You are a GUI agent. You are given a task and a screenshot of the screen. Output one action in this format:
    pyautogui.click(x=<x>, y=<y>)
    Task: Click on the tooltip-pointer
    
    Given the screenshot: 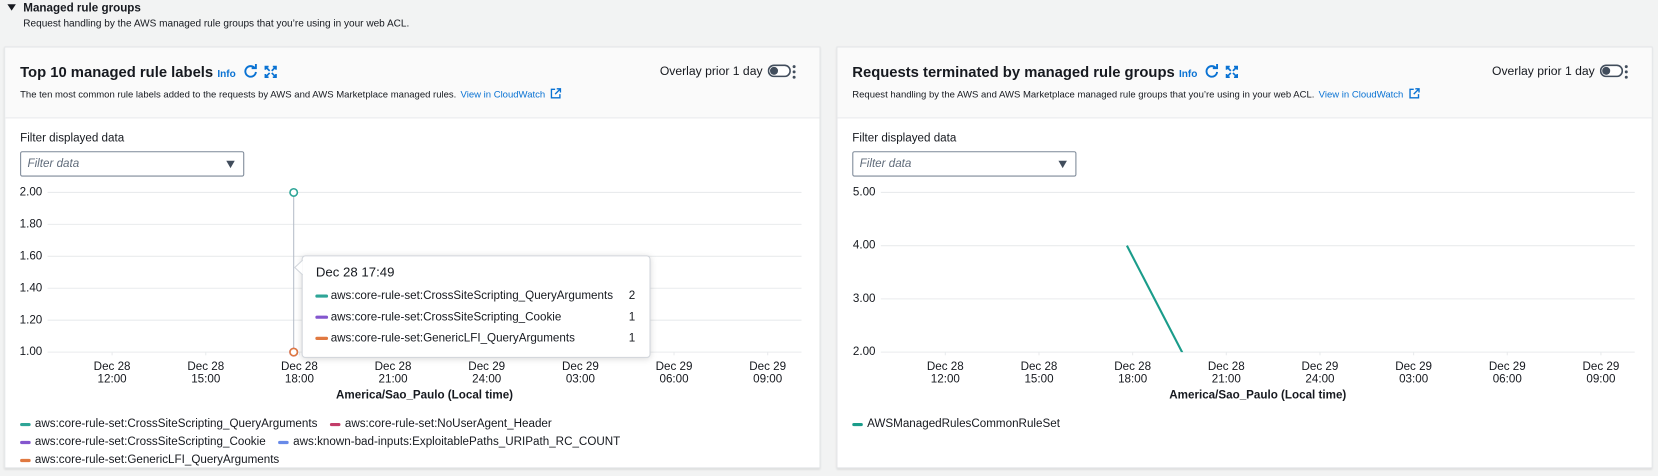 What is the action you would take?
    pyautogui.click(x=298, y=267)
    